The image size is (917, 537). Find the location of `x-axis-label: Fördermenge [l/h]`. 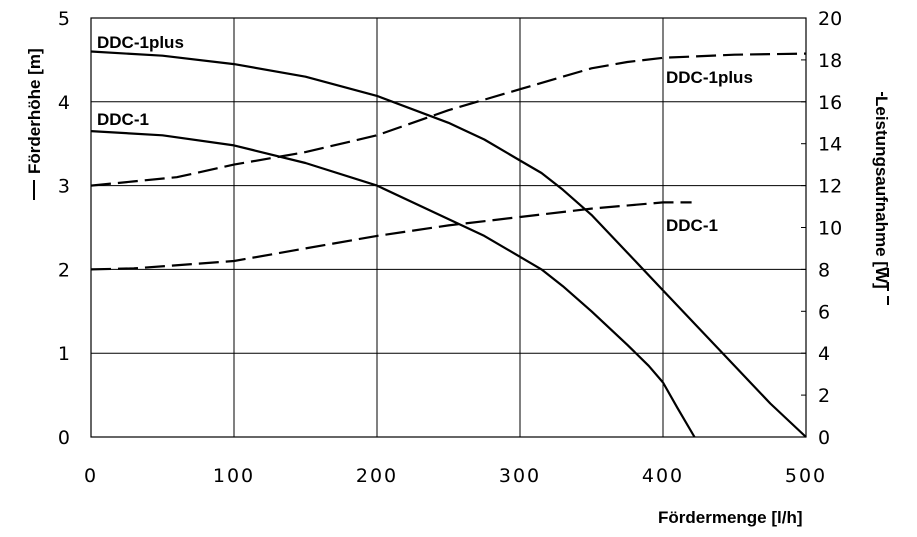

x-axis-label: Fördermenge [l/h] is located at coordinates (730, 517).